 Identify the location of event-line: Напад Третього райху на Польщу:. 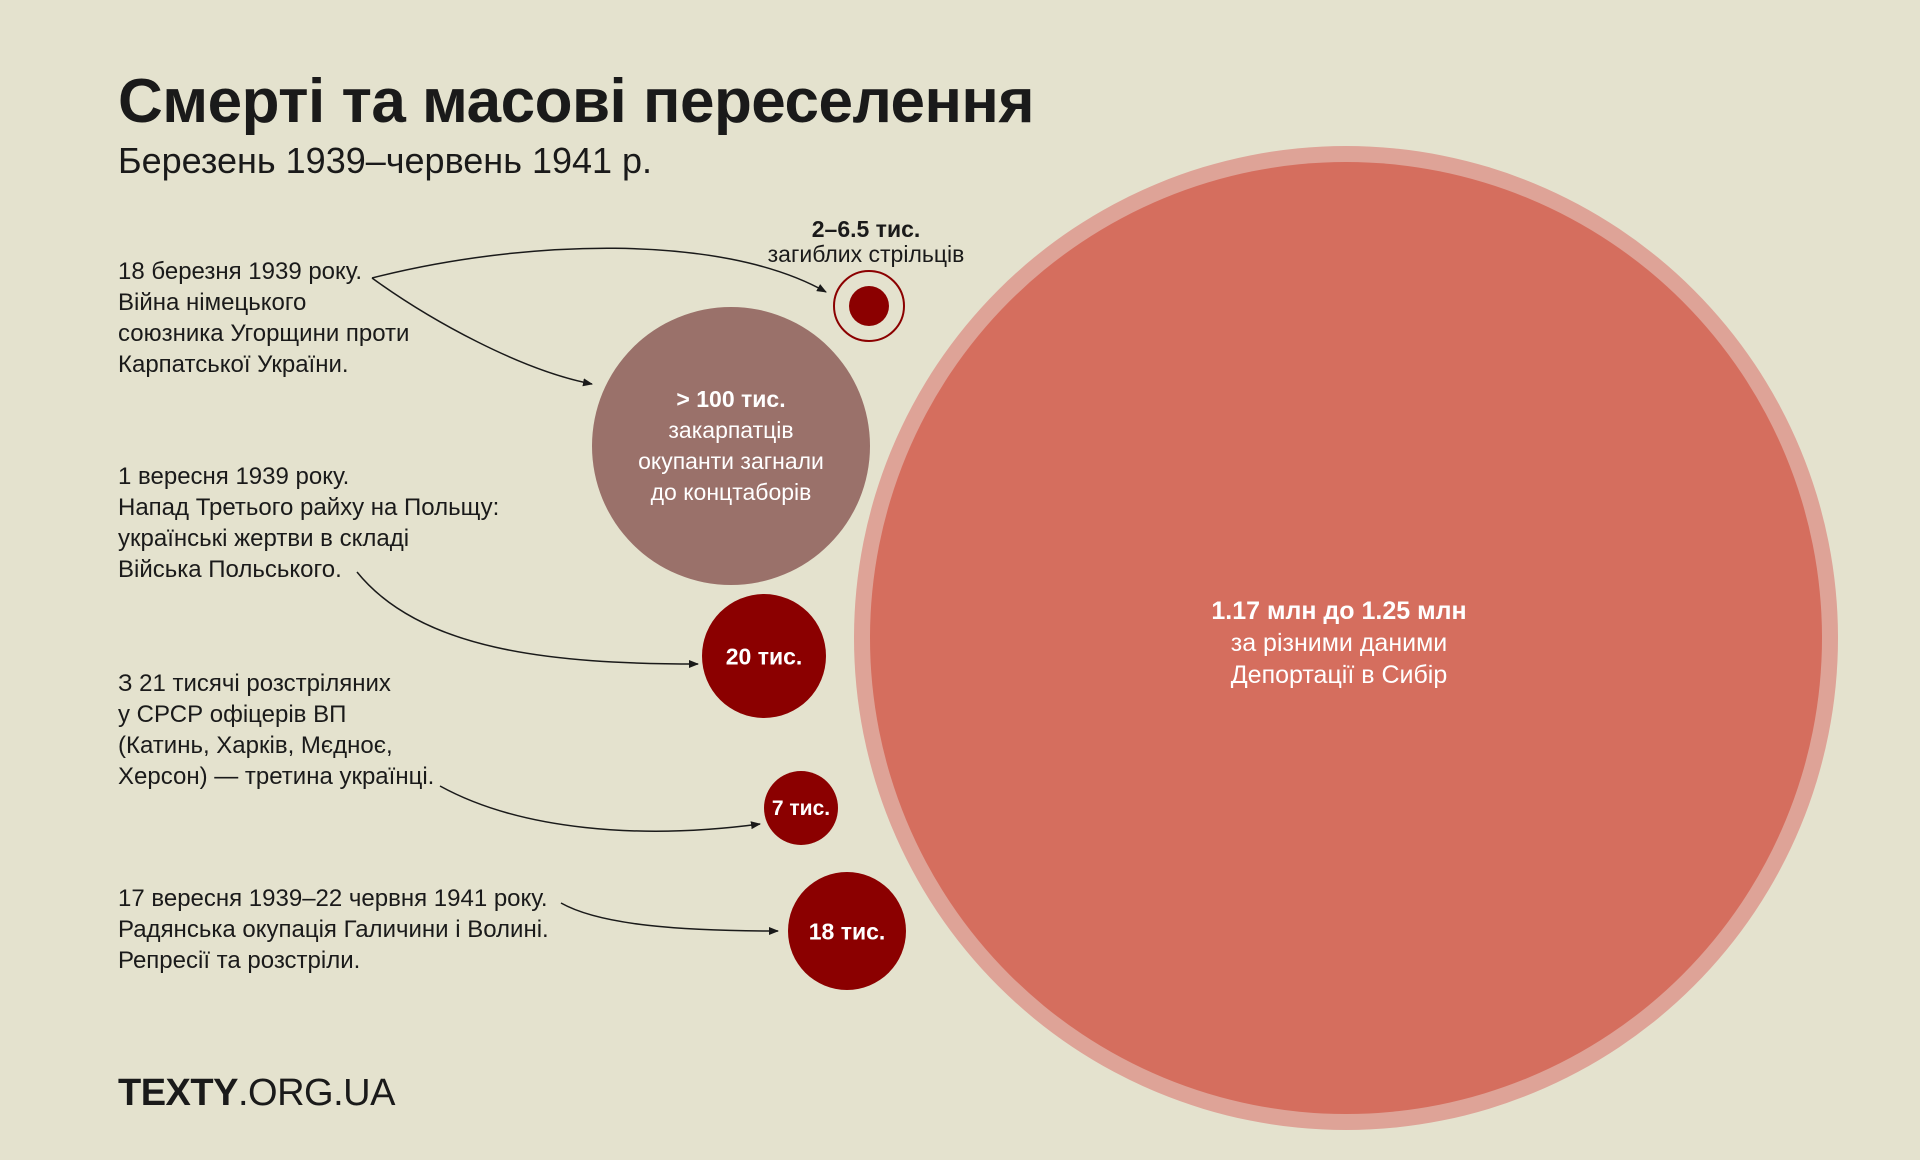
(309, 507).